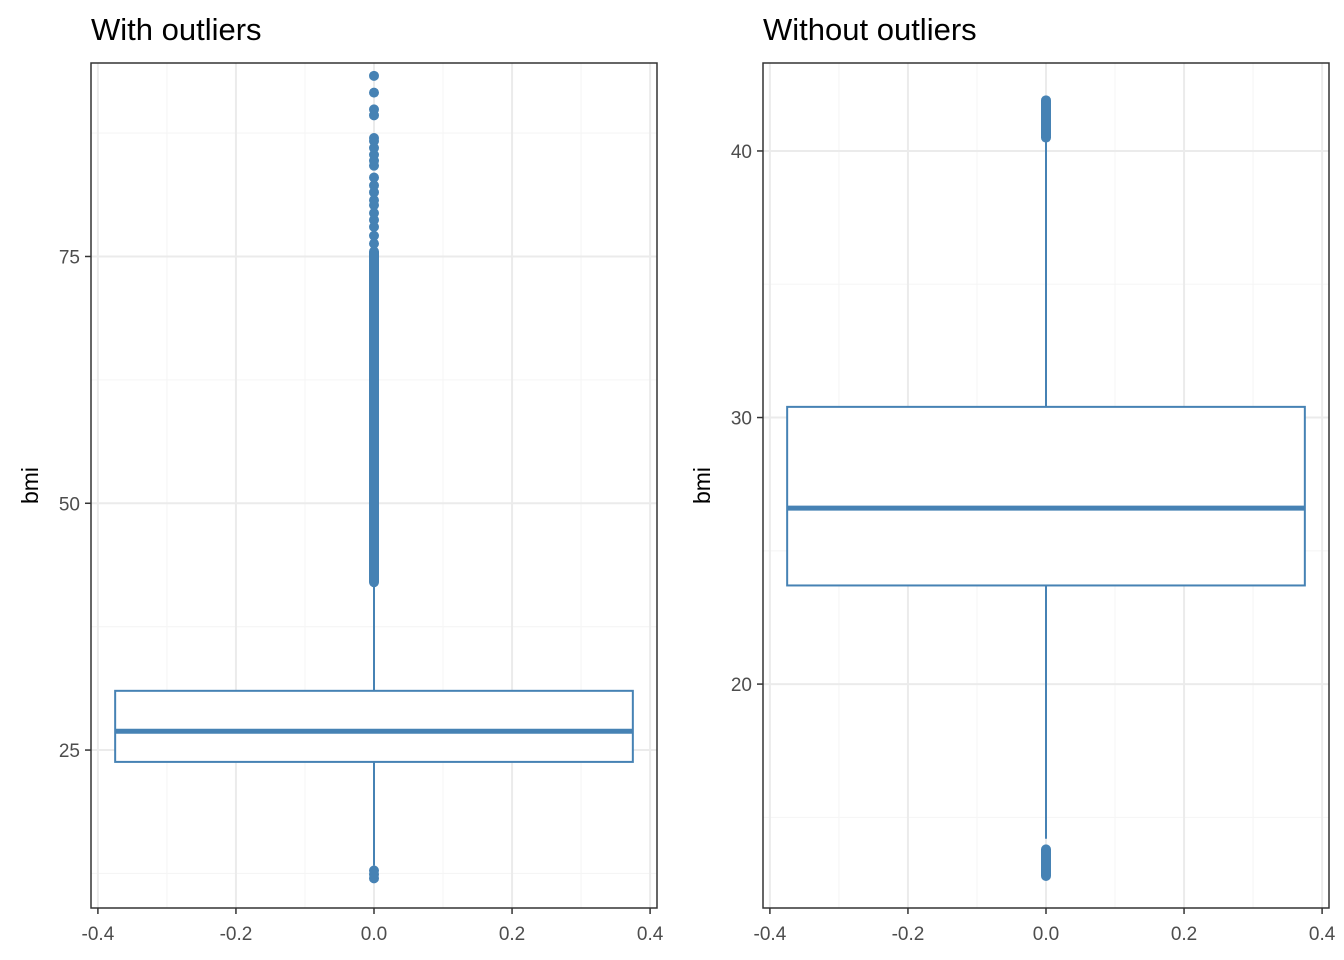 The width and height of the screenshot is (1344, 960). I want to click on chart-title: With outliers, so click(176, 29).